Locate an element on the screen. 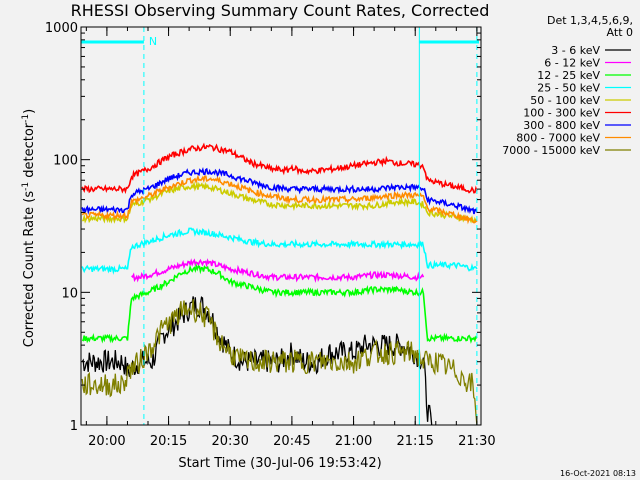 This screenshot has height=480, width=640. y-axis-label: Corrected Count Rate (s-1 detector-1) is located at coordinates (29, 228).